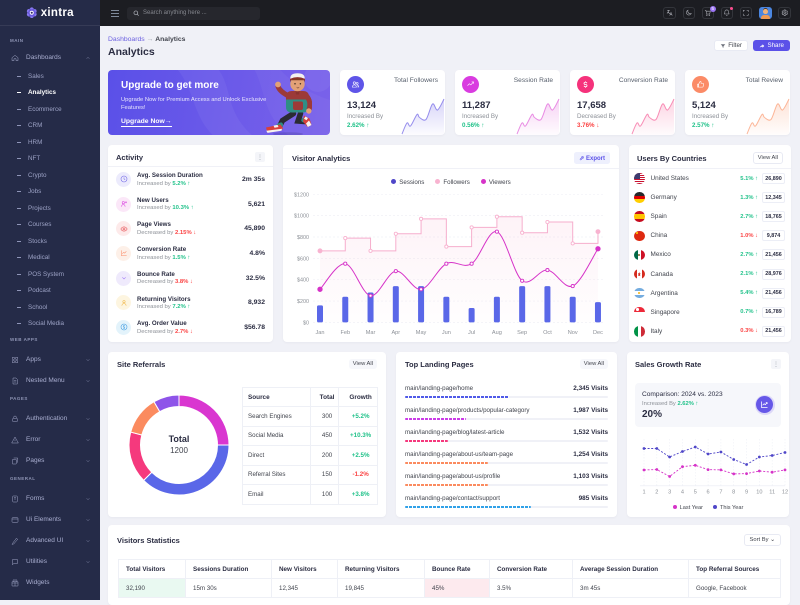  I want to click on svg-text: $600, so click(303, 259).